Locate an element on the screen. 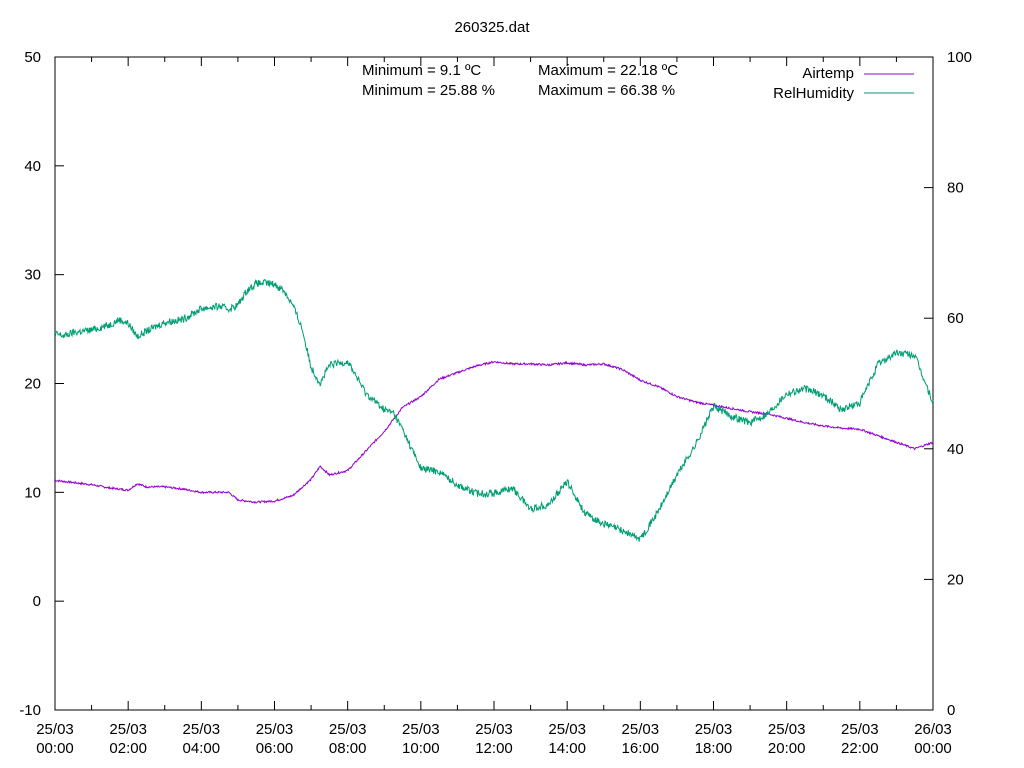 This screenshot has height=768, width=1024. x-tick-label-time: 12:00 is located at coordinates (494, 748).